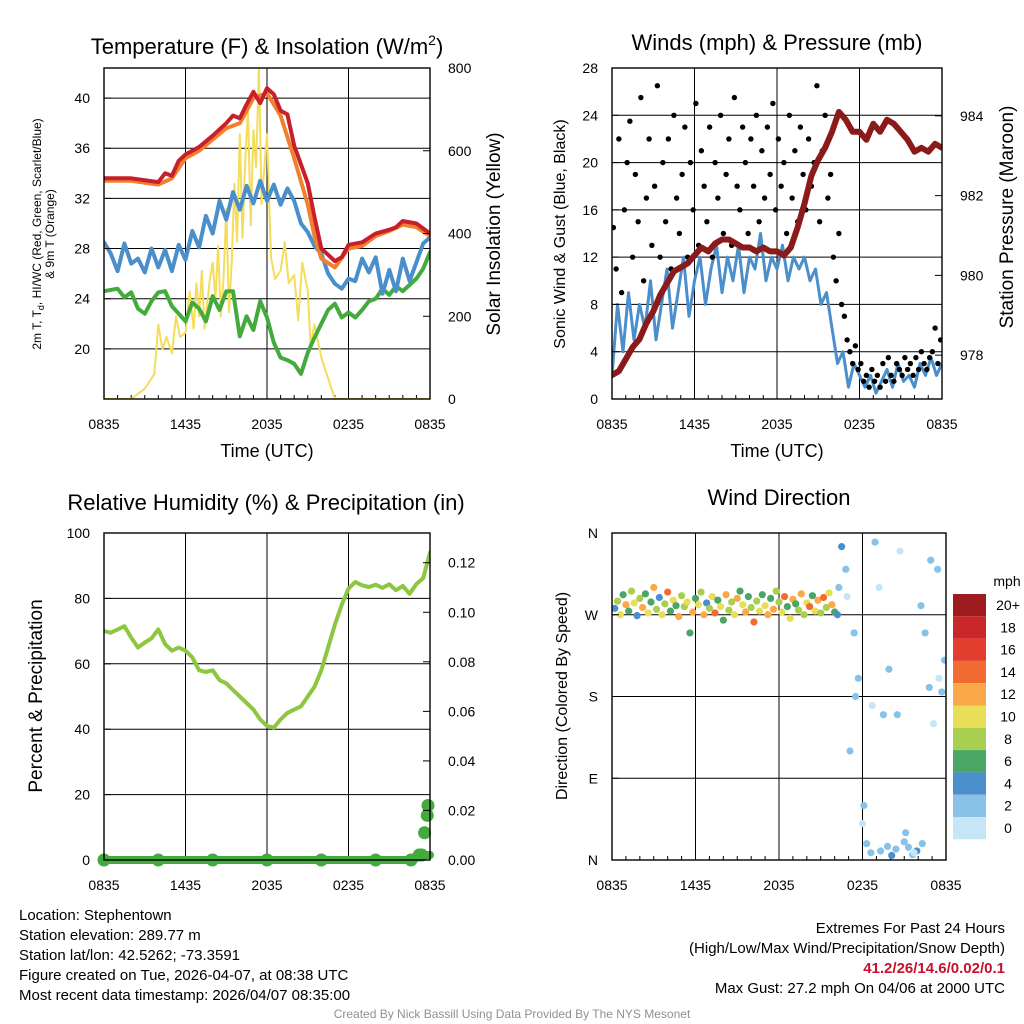 The height and width of the screenshot is (1024, 1024). I want to click on y-tick-label: 80, so click(82, 598).